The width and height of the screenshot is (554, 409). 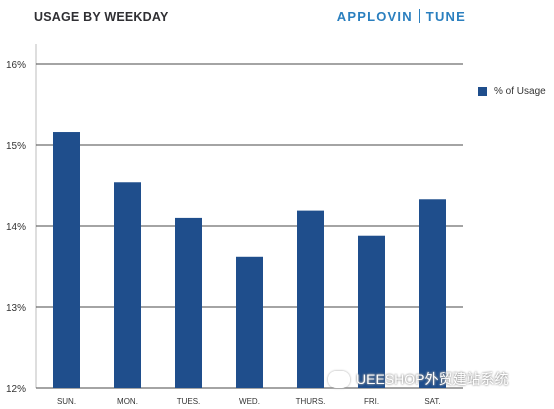 I want to click on bar-sat, so click(x=432, y=293).